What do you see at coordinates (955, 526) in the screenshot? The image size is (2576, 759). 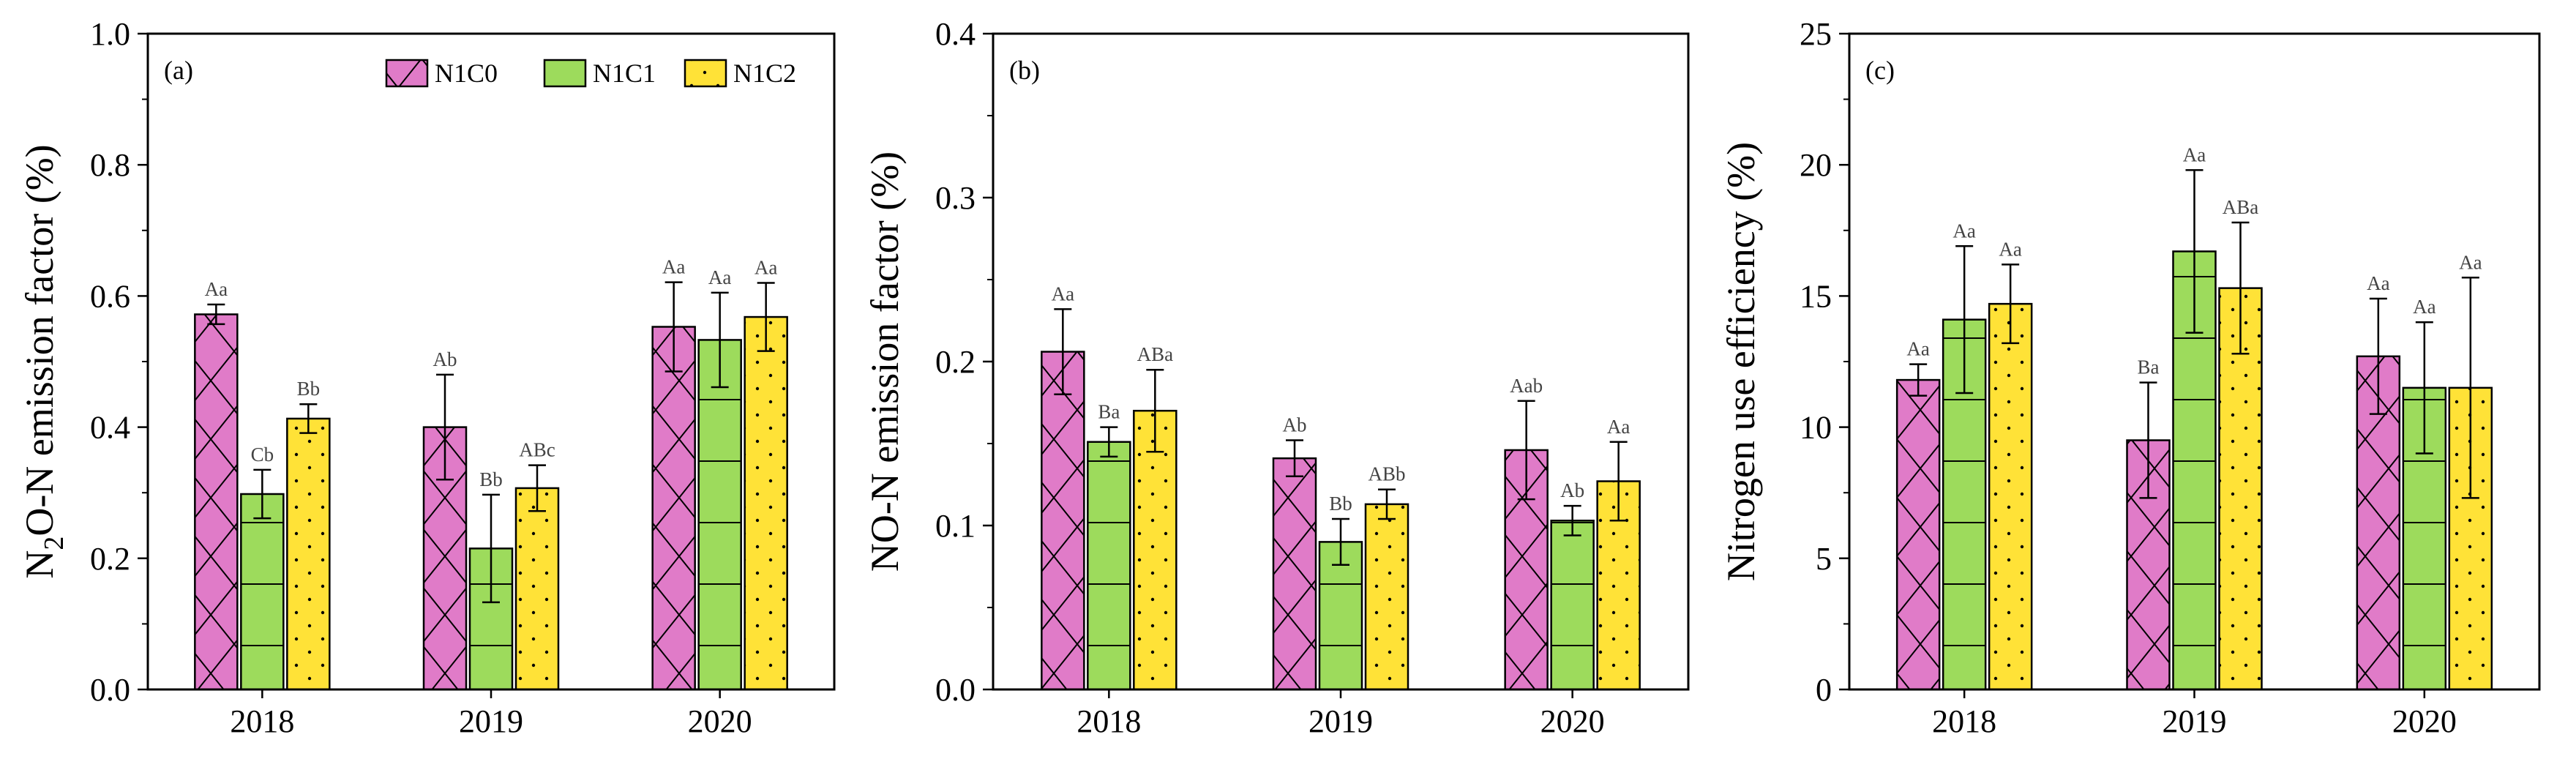 I see `y-tick-label: 0.1` at bounding box center [955, 526].